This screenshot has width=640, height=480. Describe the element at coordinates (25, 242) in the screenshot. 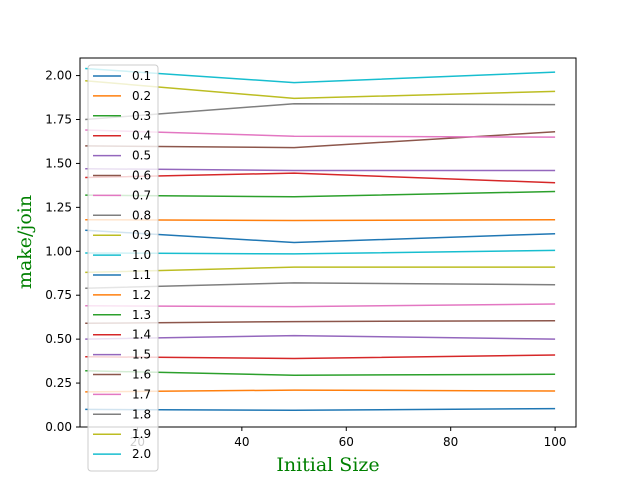

I see `y-axis-label: make/join` at that location.